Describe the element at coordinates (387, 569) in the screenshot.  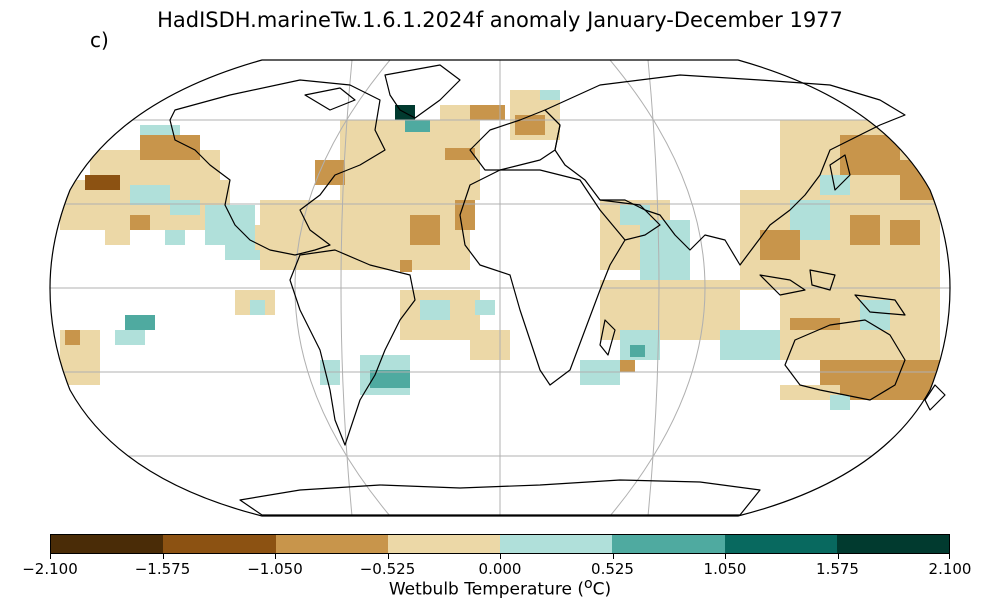
I see `colorbar-tick-label-3: −0.525` at that location.